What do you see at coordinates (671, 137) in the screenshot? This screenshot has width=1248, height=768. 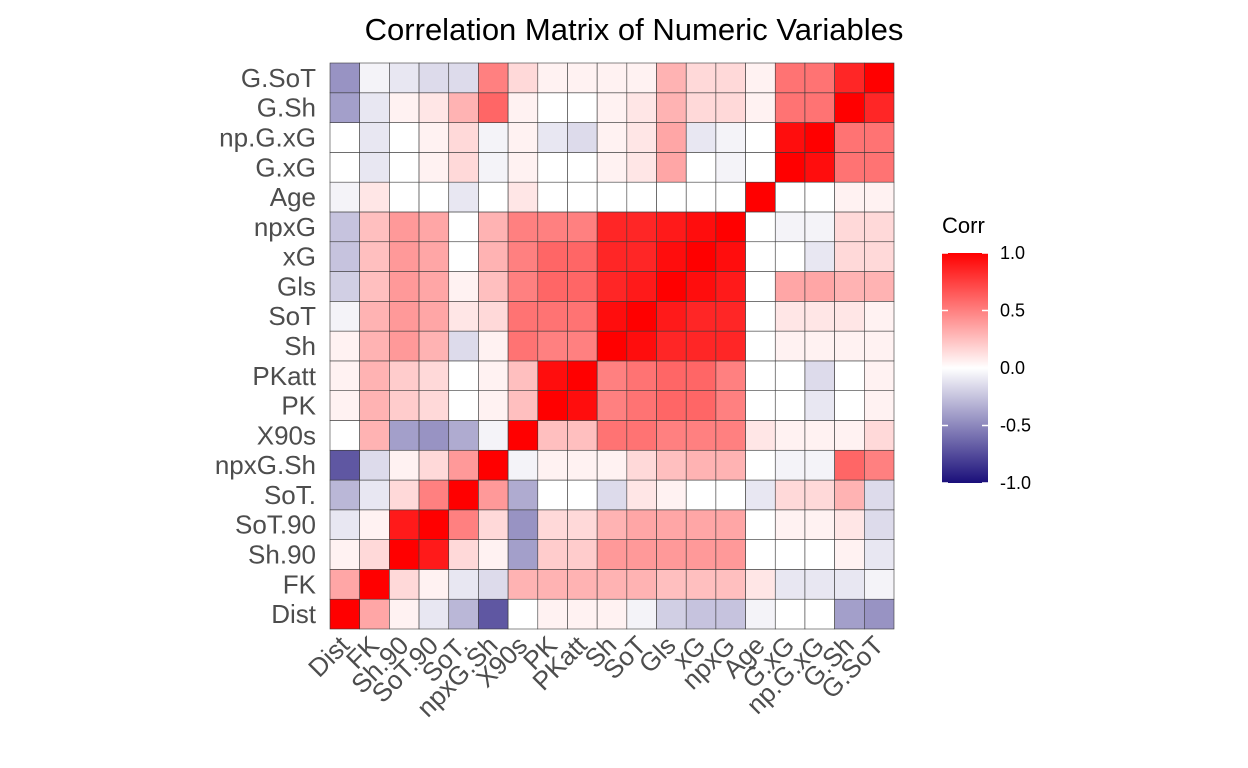 I see `heatmap-cell-Gls-np.G.xG` at bounding box center [671, 137].